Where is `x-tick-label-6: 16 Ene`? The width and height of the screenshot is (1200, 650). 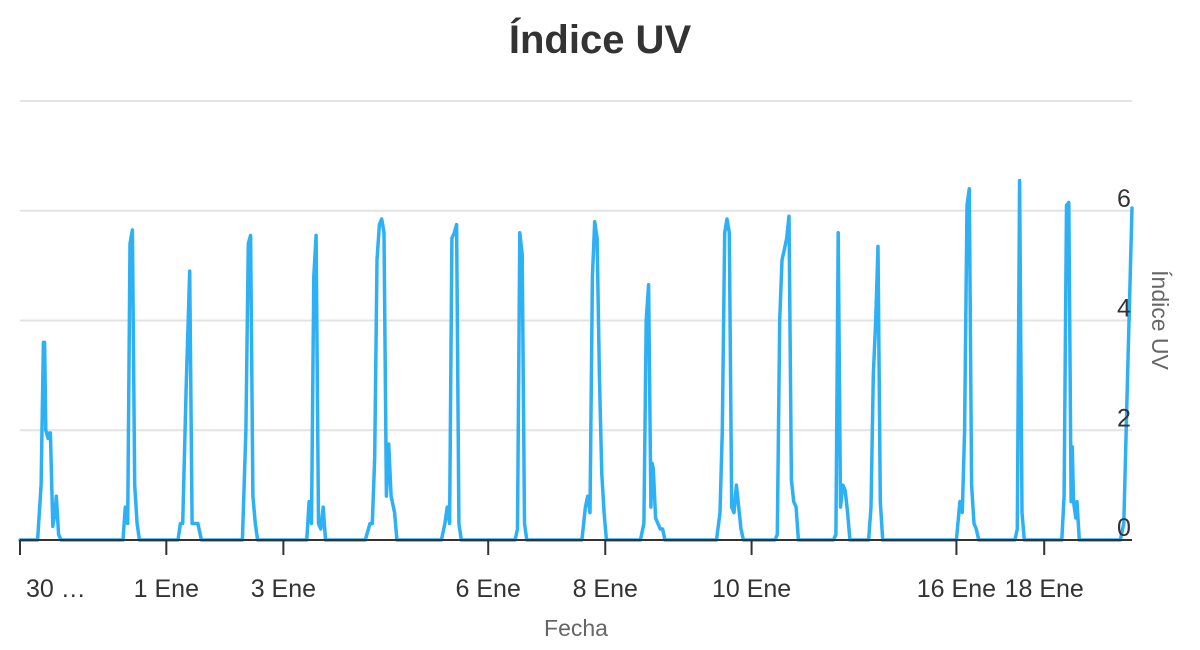
x-tick-label-6: 16 Ene is located at coordinates (956, 589).